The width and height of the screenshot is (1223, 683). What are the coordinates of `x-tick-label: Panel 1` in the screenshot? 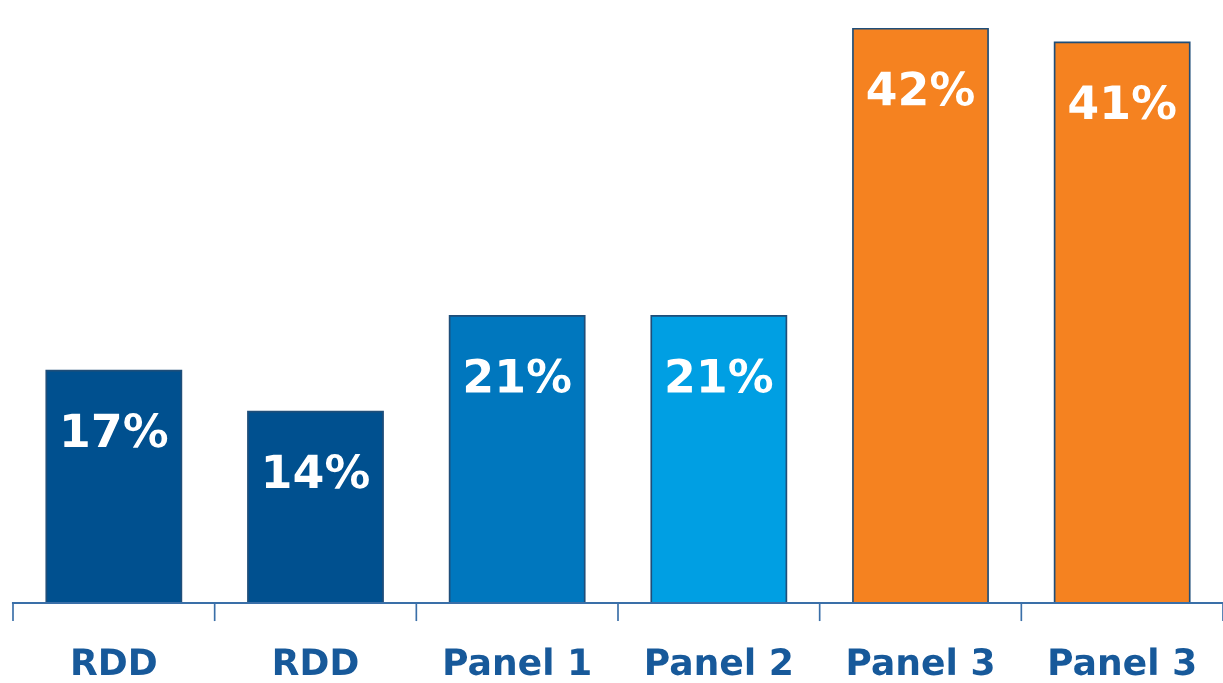 It's located at (517, 661).